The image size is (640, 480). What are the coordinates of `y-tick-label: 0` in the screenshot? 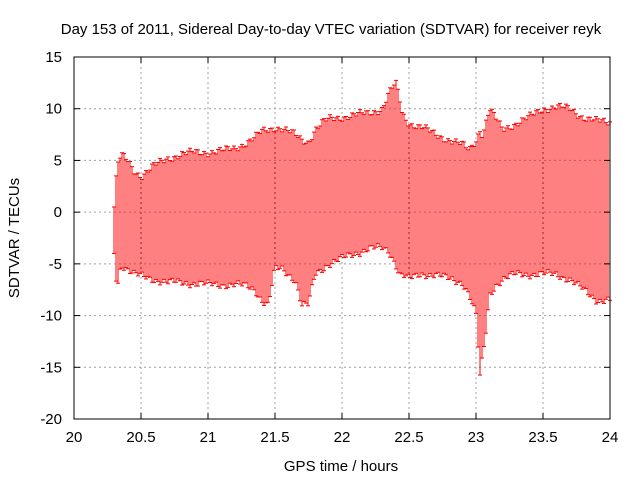 It's located at (58, 212).